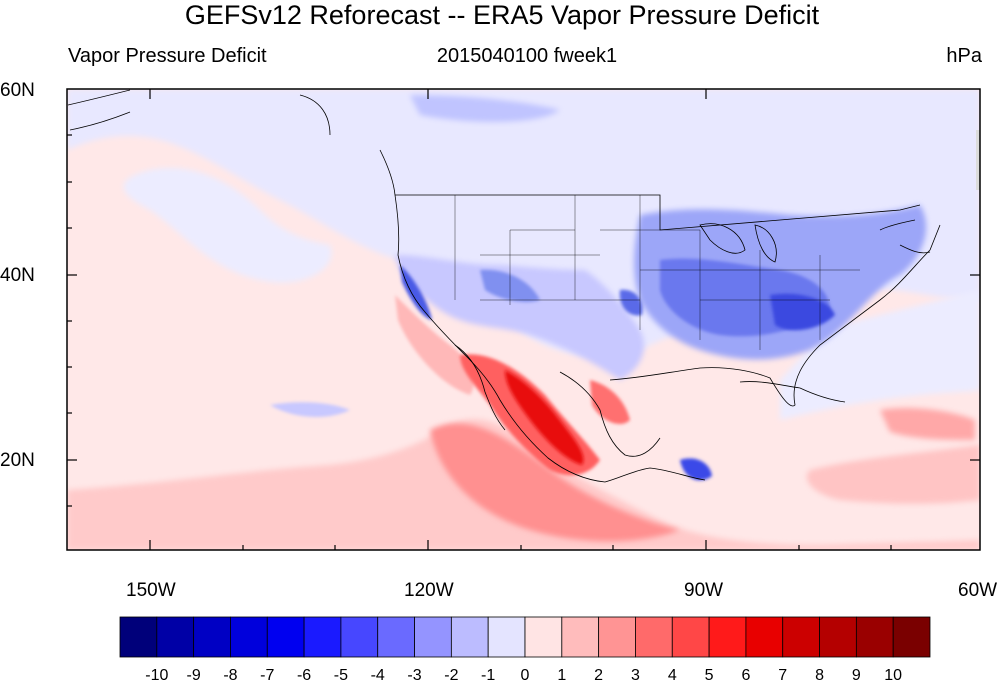 The width and height of the screenshot is (1004, 684). I want to click on colorbar-tick-label: 4, so click(672, 675).